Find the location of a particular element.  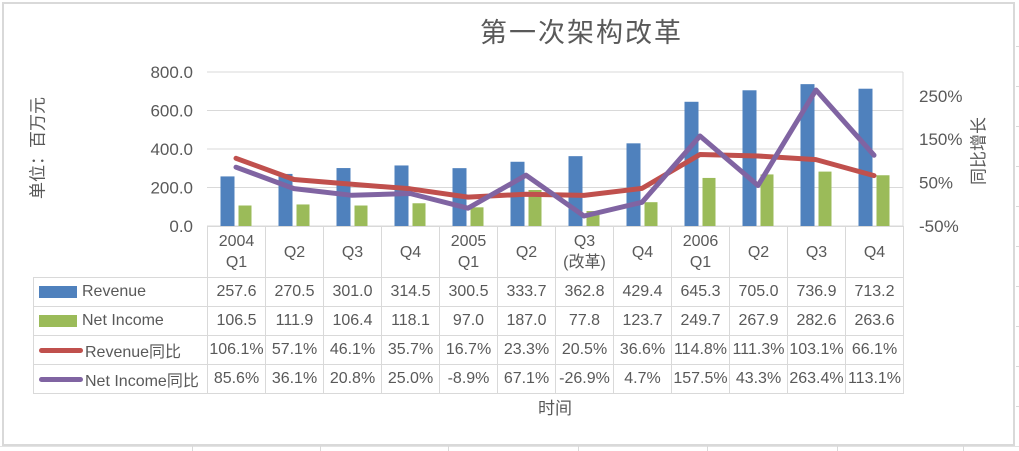

legend-label: Revenue is located at coordinates (114, 291).